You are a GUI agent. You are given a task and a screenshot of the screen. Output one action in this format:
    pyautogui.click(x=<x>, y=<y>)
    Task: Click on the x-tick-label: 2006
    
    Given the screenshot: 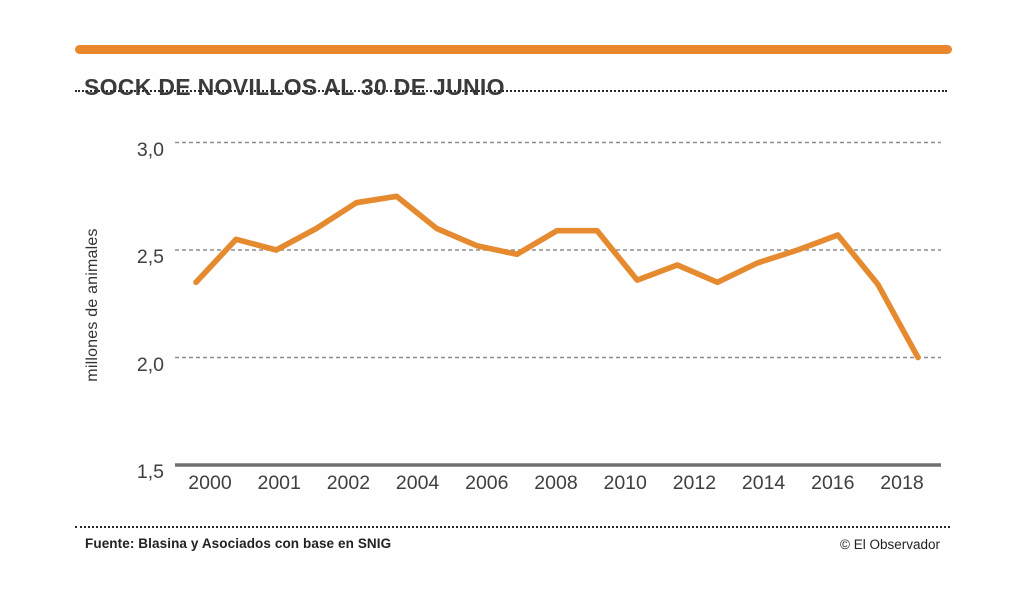 What is the action you would take?
    pyautogui.click(x=487, y=483)
    